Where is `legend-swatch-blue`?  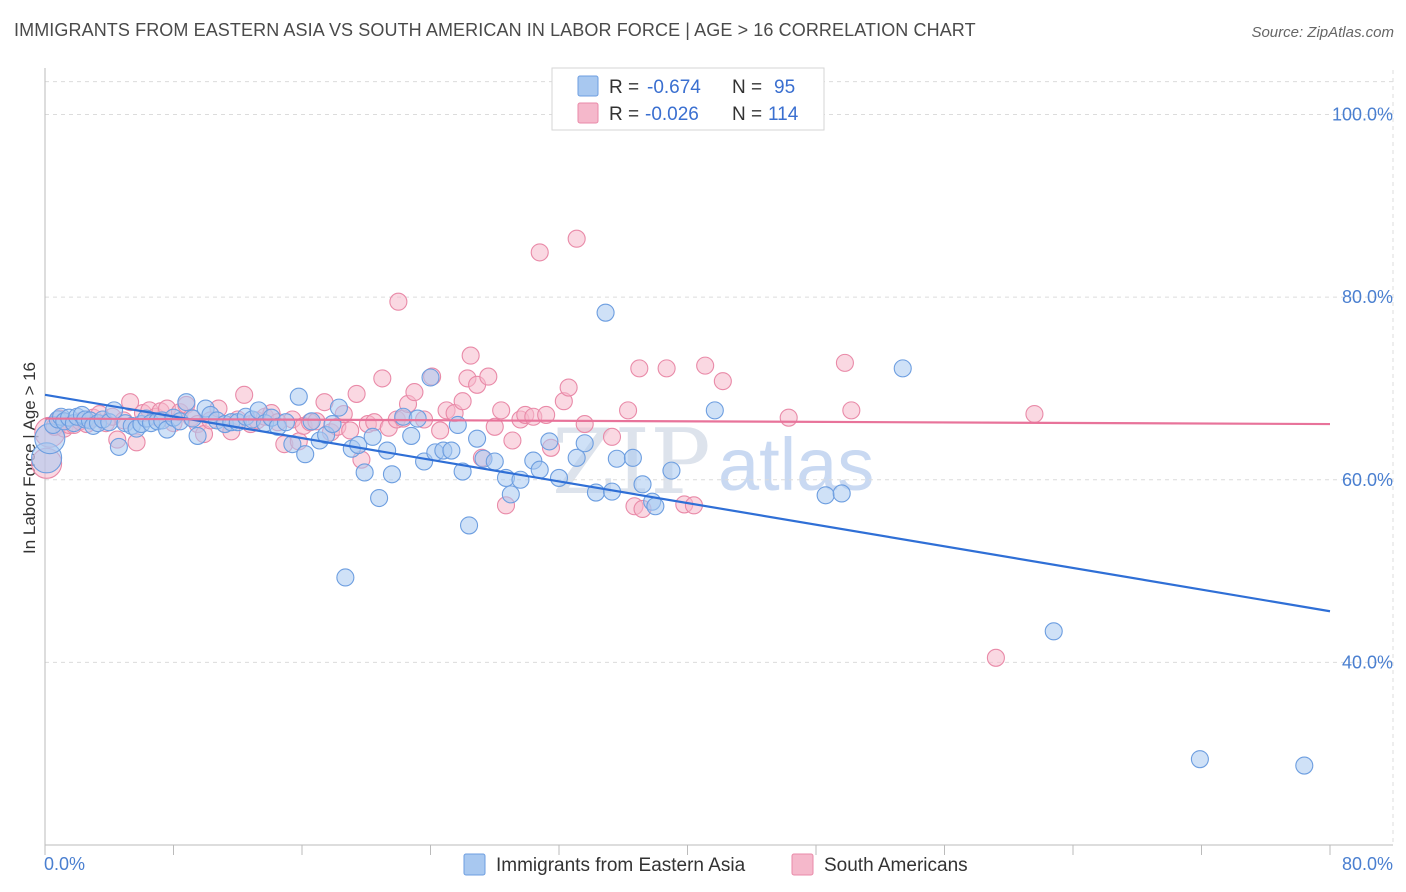 legend-swatch-blue is located at coordinates (588, 86).